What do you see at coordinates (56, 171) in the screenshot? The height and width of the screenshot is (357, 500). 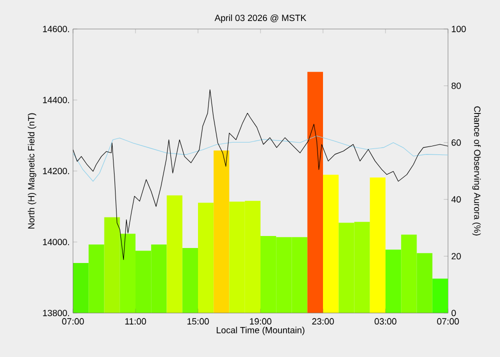 I see `y-tick-label: 14200.` at bounding box center [56, 171].